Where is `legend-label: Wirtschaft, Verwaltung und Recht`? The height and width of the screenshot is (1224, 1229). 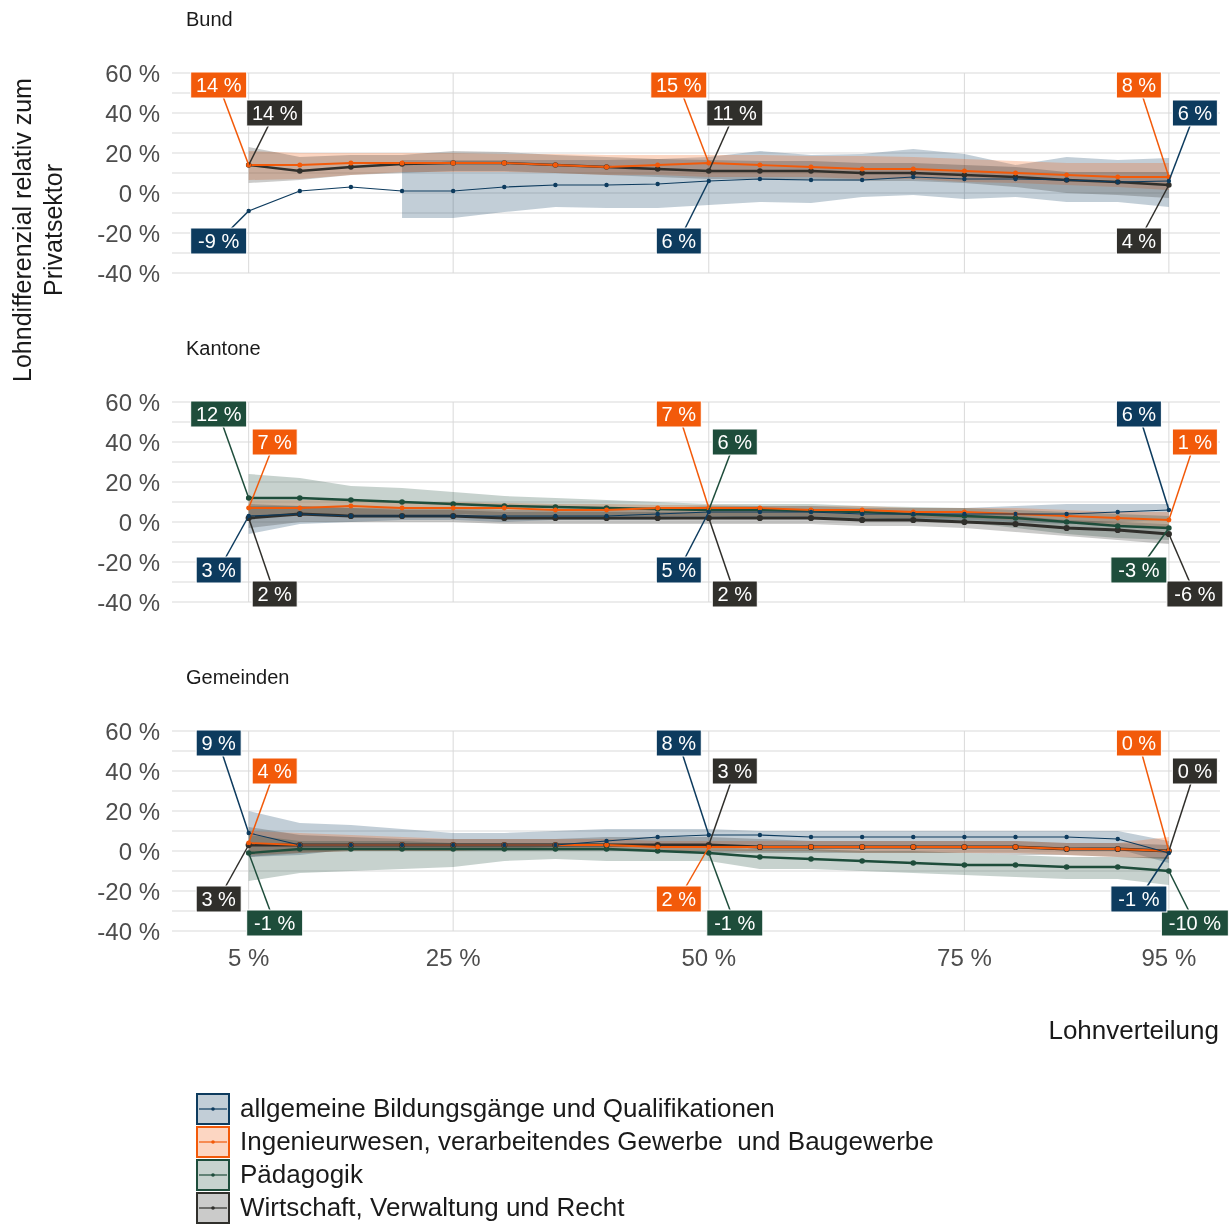 legend-label: Wirtschaft, Verwaltung und Recht is located at coordinates (432, 1207).